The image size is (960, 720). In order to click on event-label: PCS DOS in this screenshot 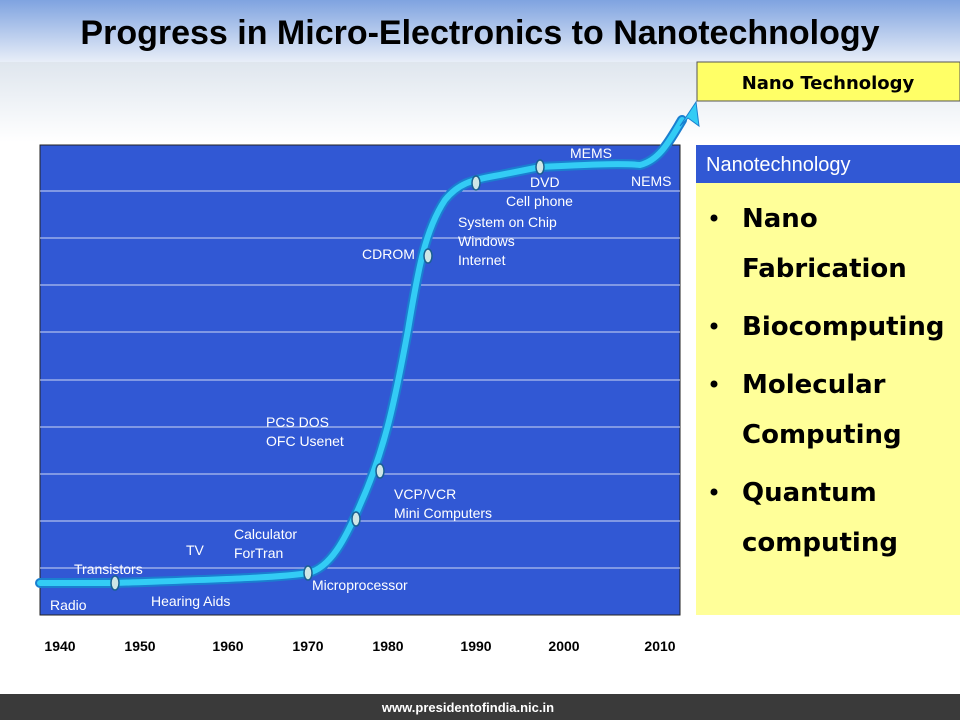, I will do `click(297, 422)`.